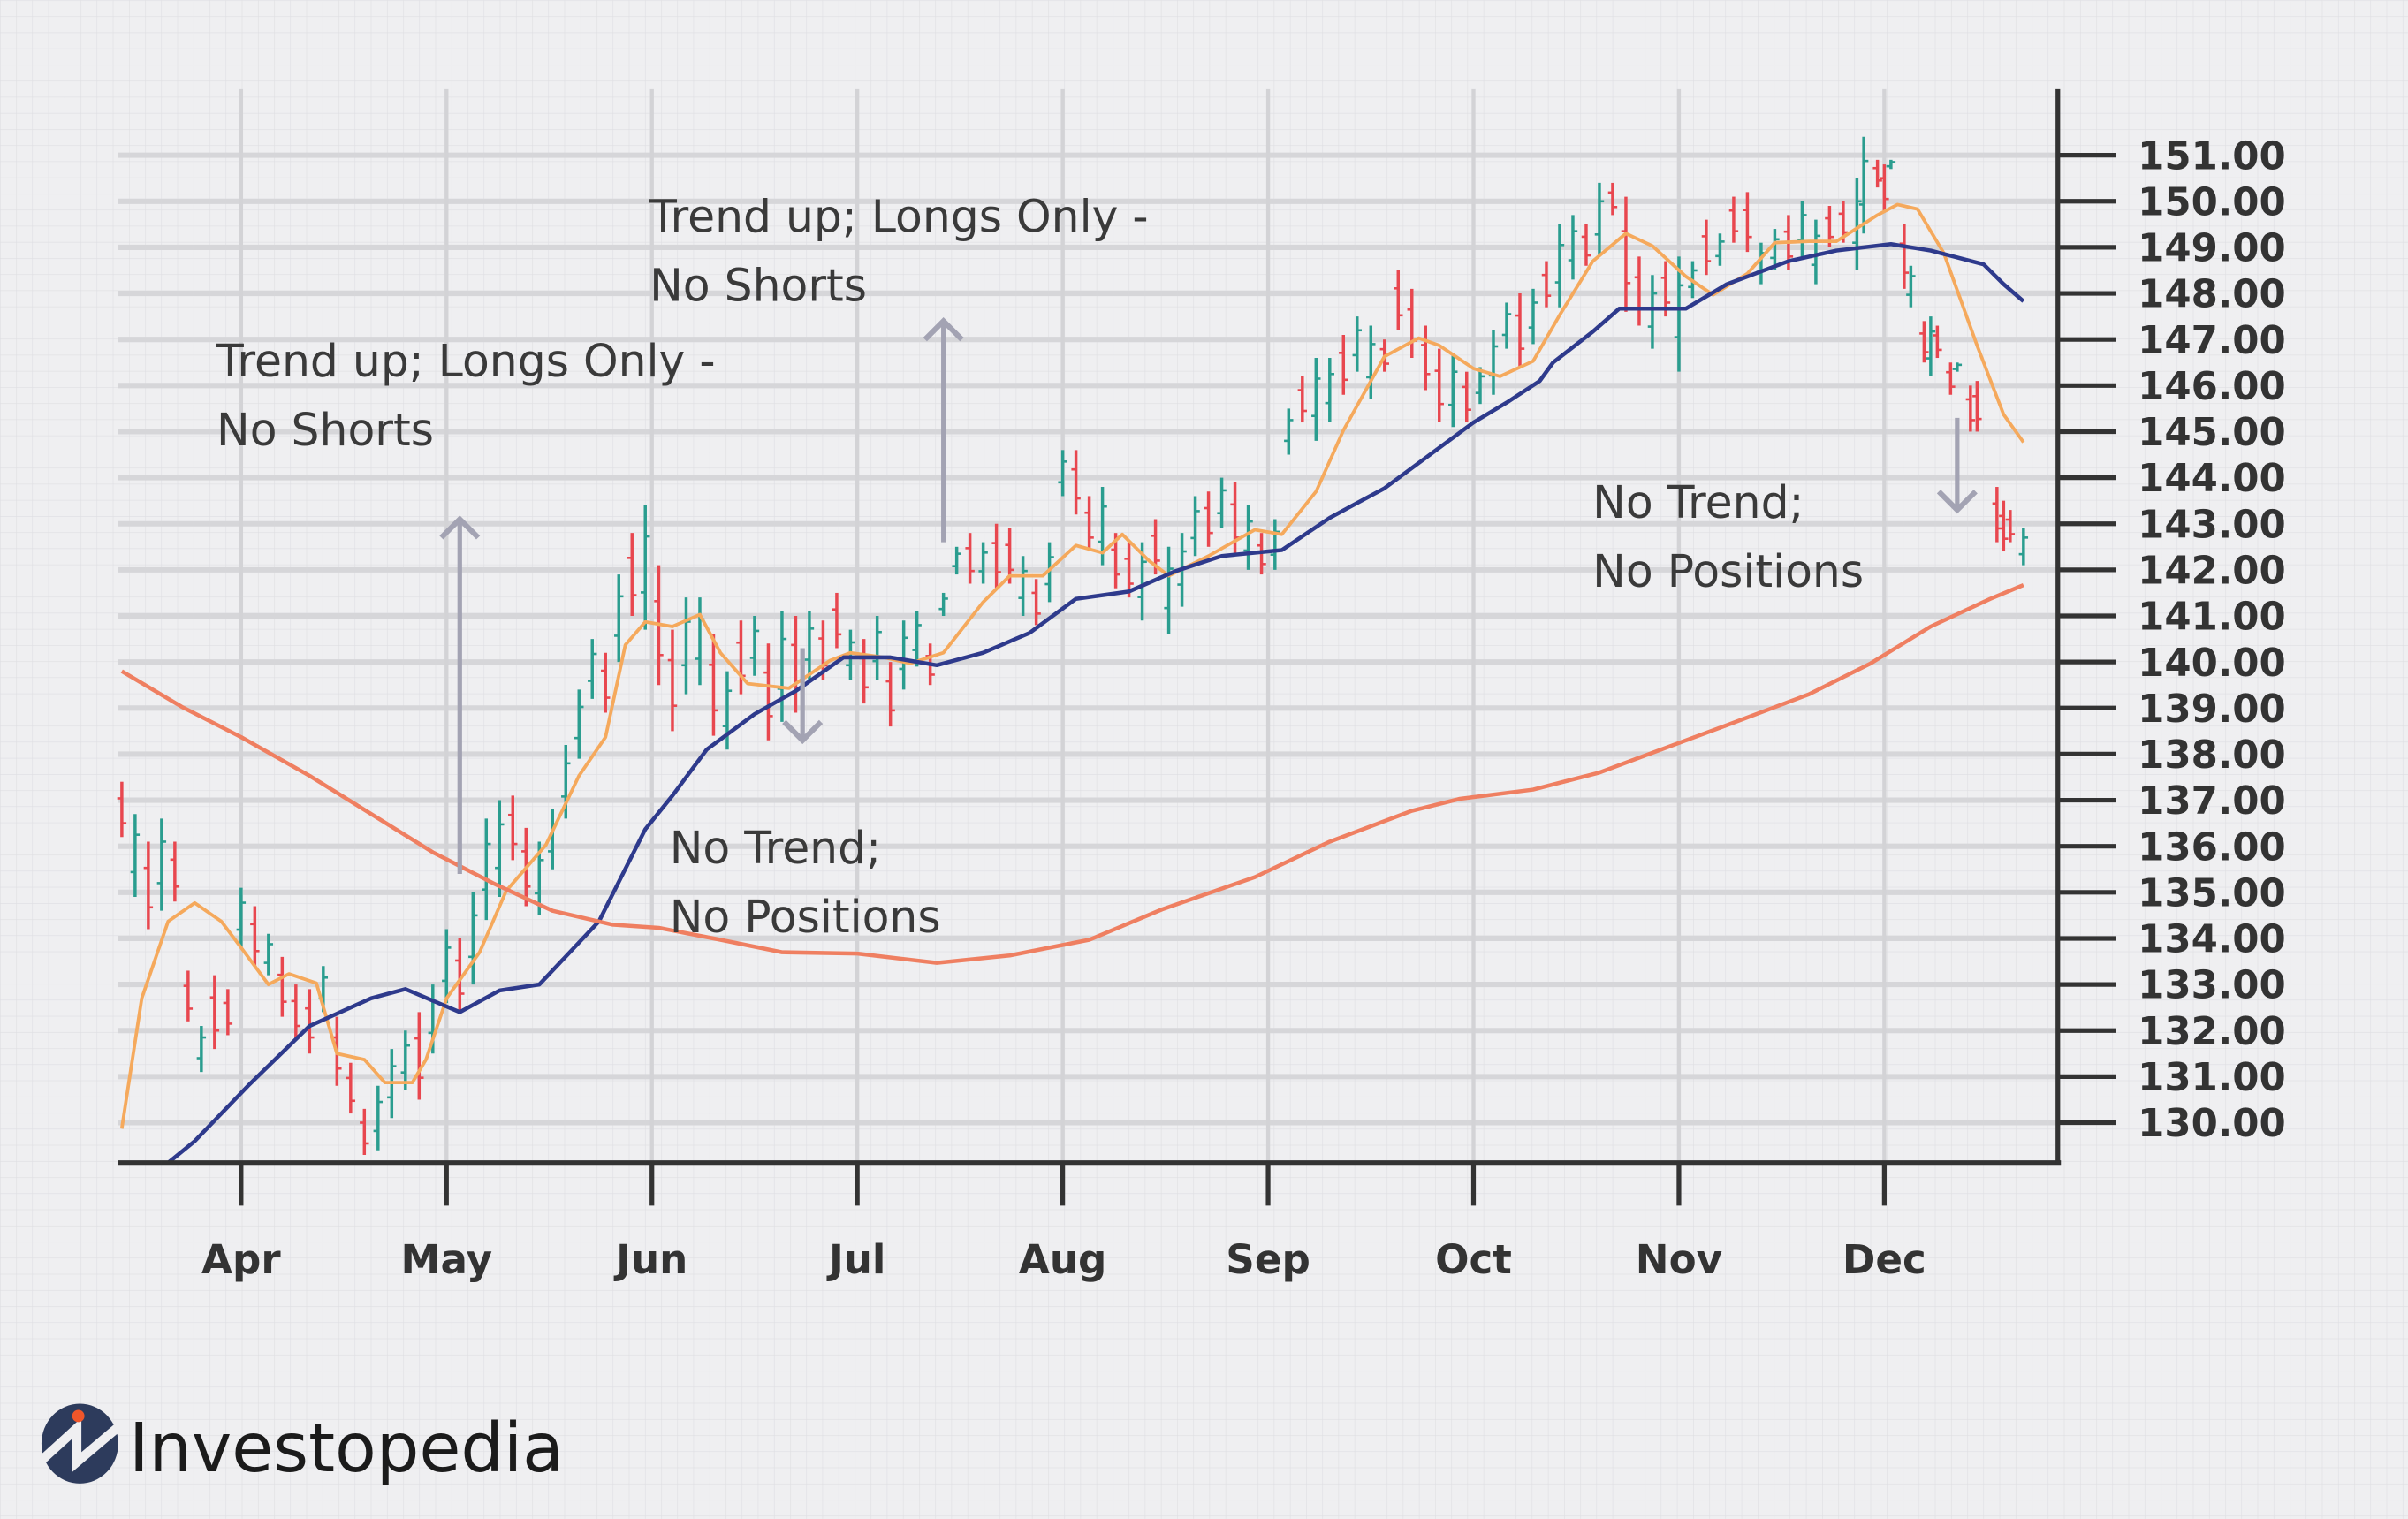 This screenshot has height=1519, width=2408. I want to click on investopedia-logo: Investopedia, so click(302, 1446).